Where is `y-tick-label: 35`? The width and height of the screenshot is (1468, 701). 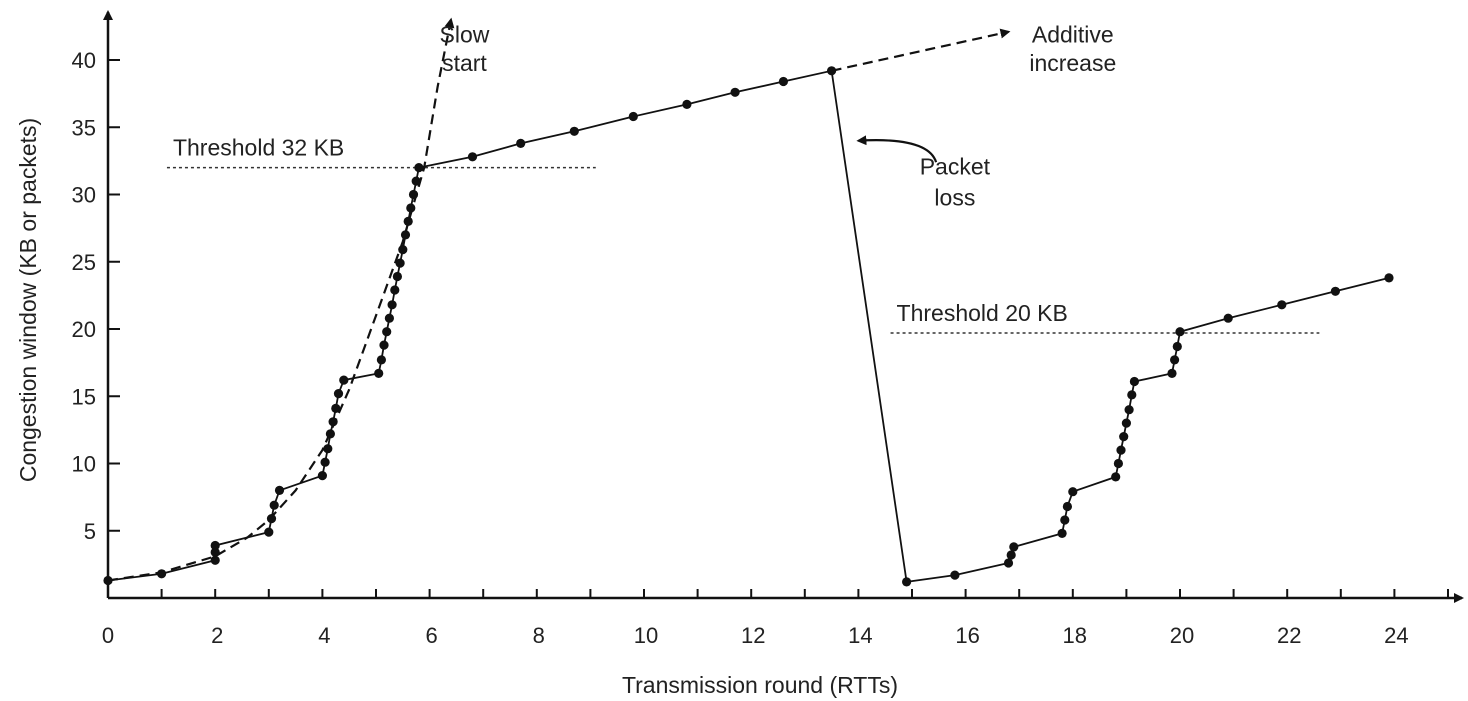 y-tick-label: 35 is located at coordinates (84, 127).